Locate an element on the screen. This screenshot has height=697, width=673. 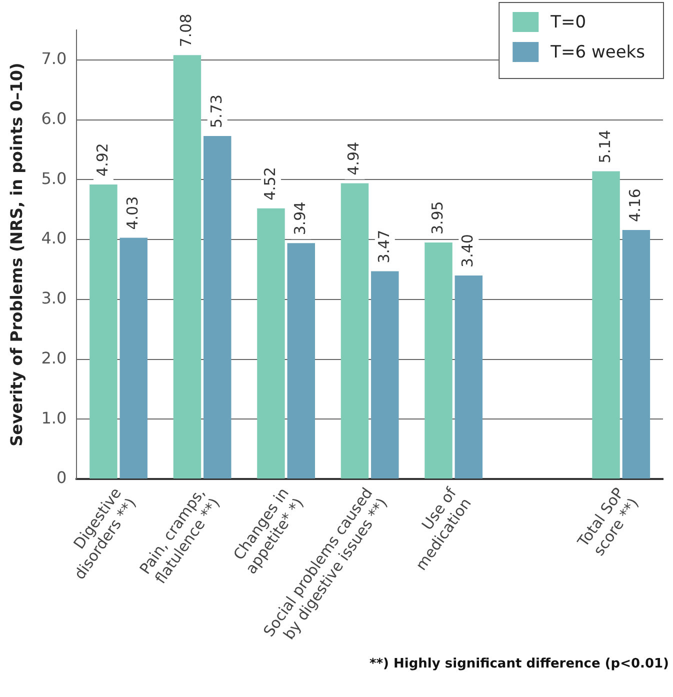
data-label: 4.52 is located at coordinates (269, 183).